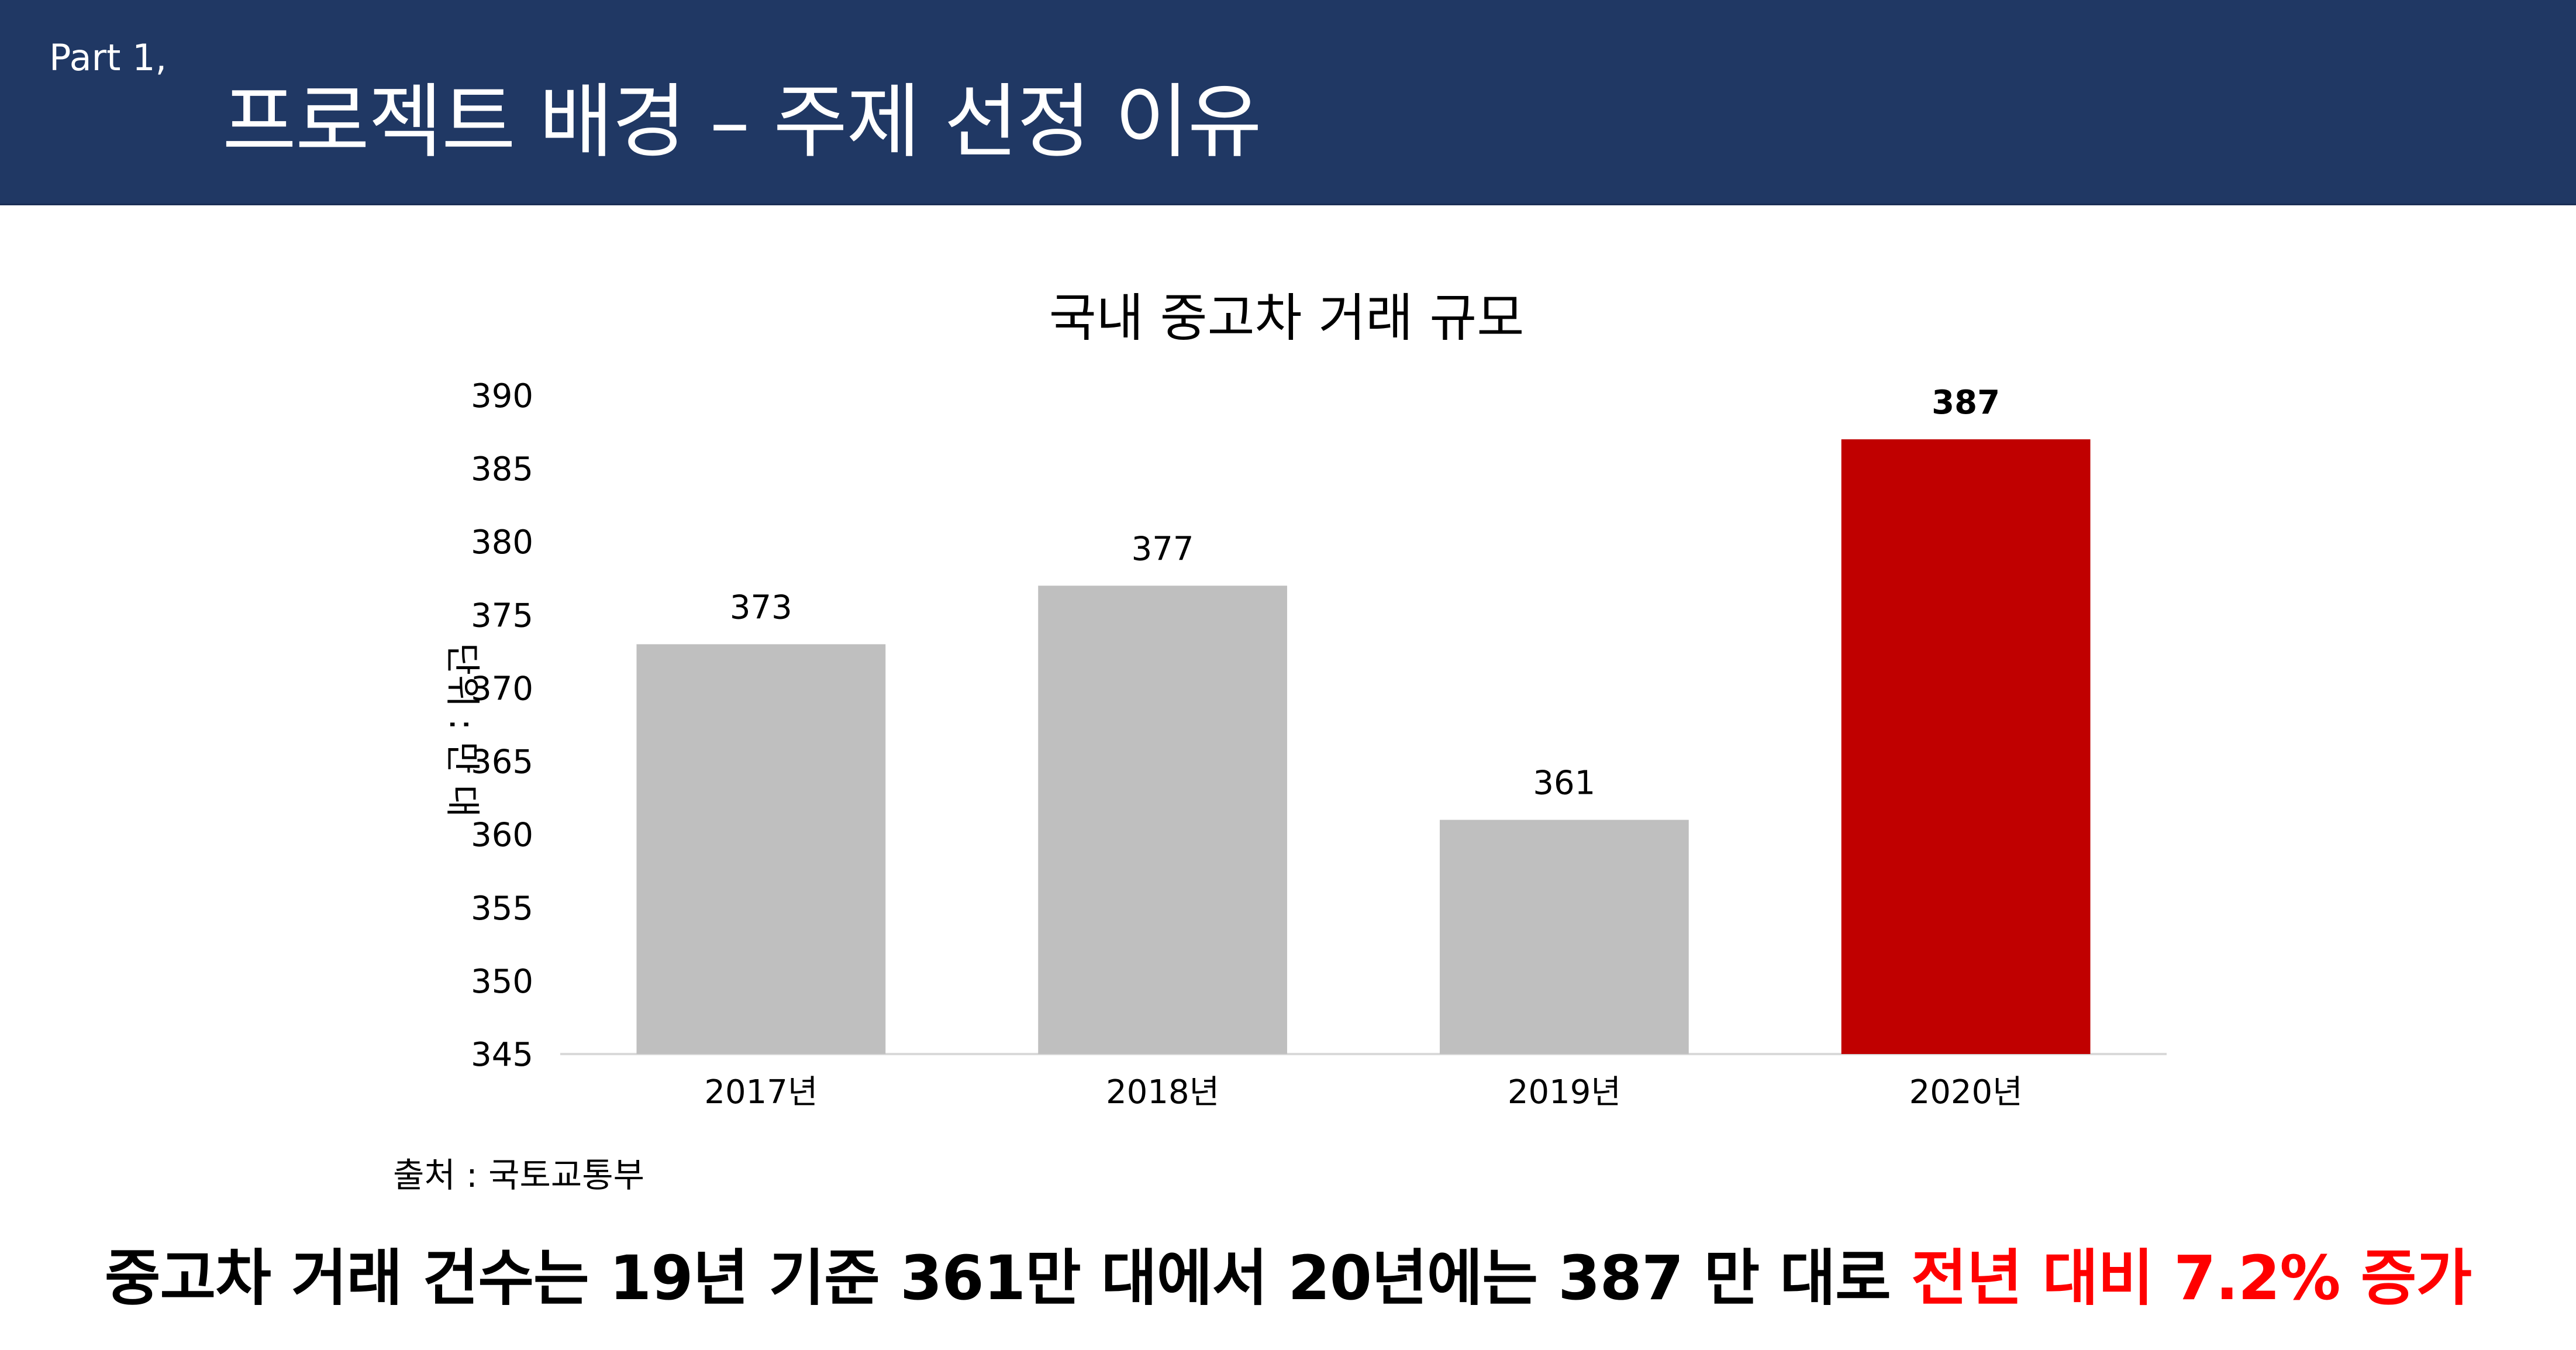 The height and width of the screenshot is (1350, 2576). What do you see at coordinates (761, 1092) in the screenshot?
I see `x-tick-label-1: 2017년` at bounding box center [761, 1092].